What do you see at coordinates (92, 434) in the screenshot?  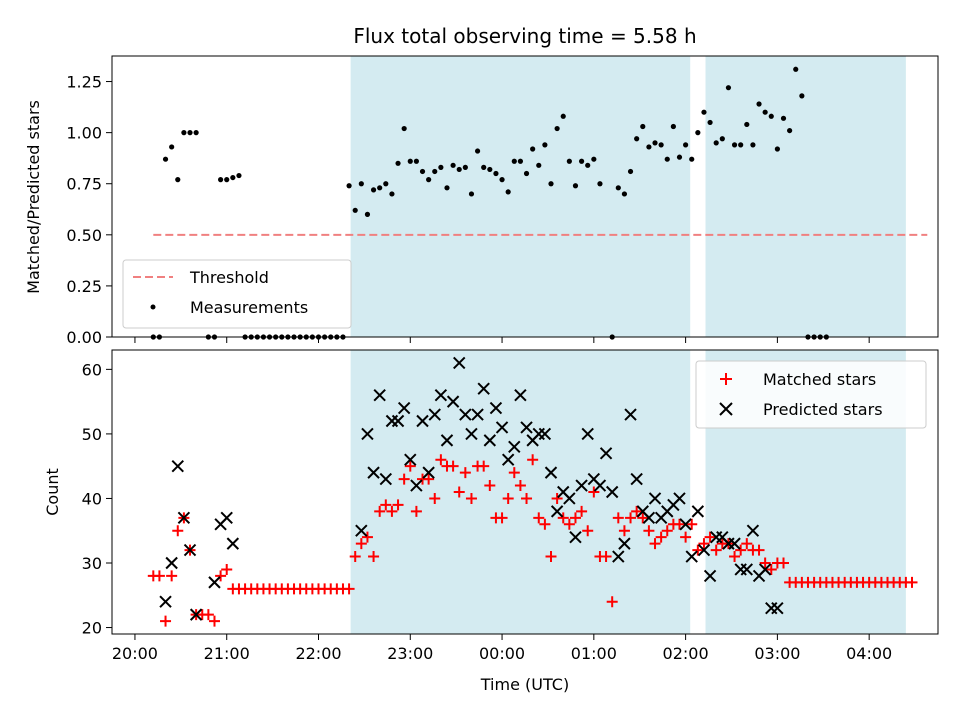 I see `bottom-y-tick-label: 50` at bounding box center [92, 434].